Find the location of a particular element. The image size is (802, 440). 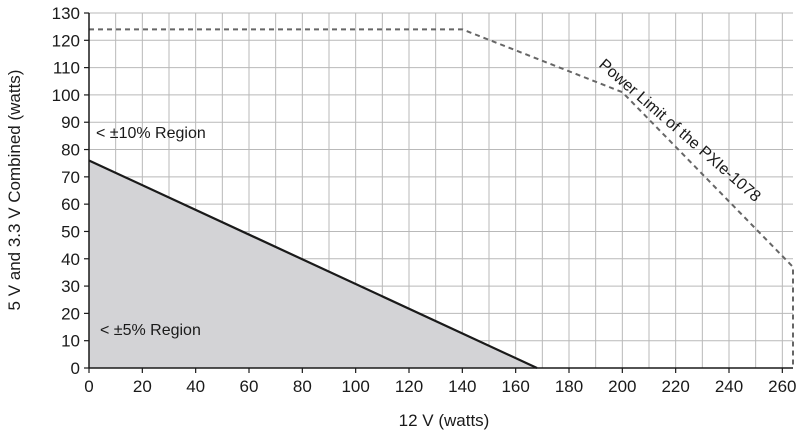

x-tick-label: 100 is located at coordinates (355, 386).